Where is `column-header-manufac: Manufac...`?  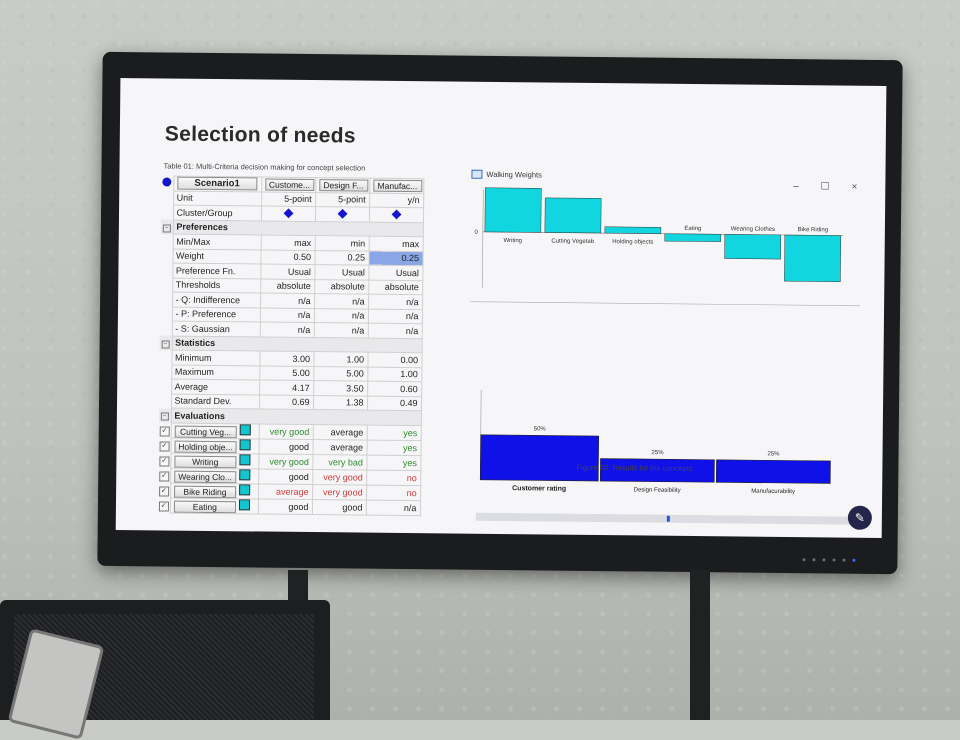
column-header-manufac: Manufac... is located at coordinates (397, 185).